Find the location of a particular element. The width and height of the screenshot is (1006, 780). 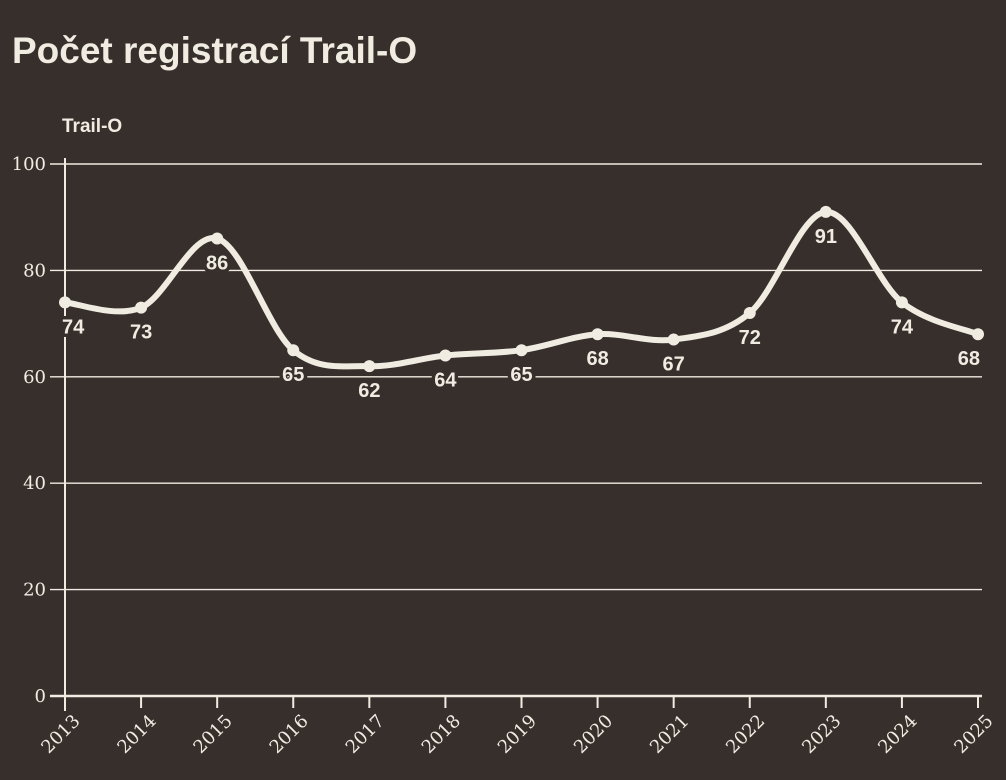

svg-text: 60 is located at coordinates (34, 377).